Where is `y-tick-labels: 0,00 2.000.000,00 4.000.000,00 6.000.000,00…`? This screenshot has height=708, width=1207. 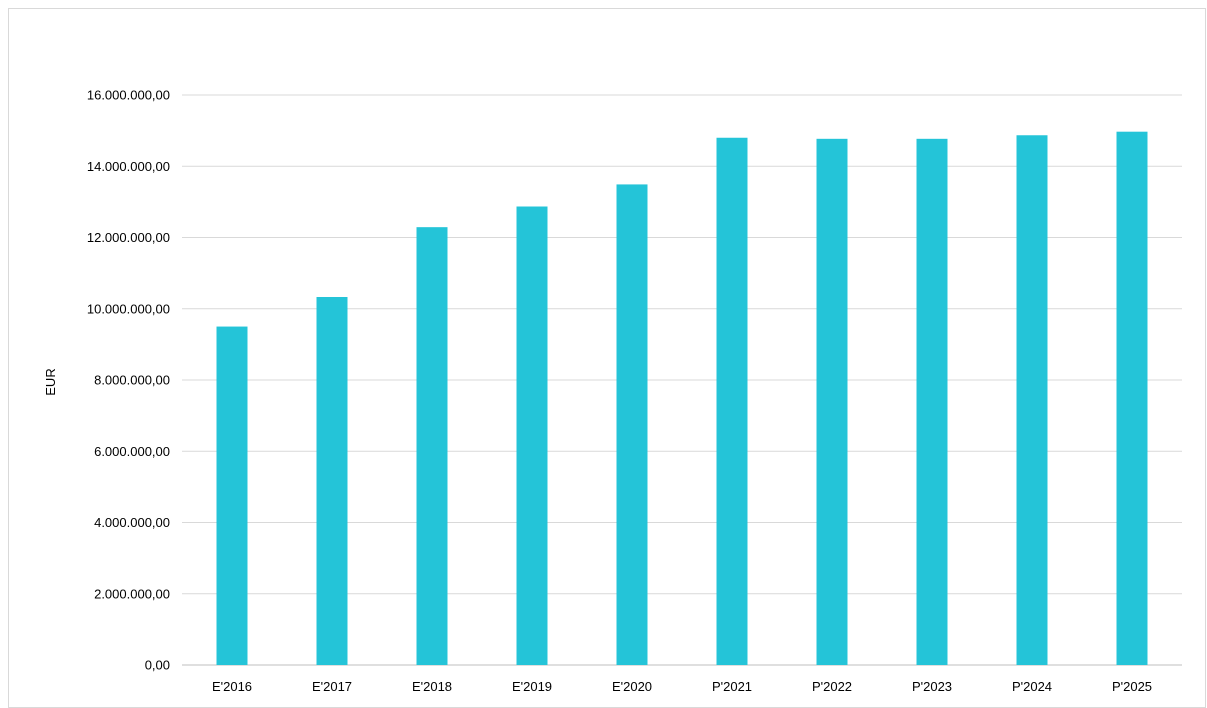 y-tick-labels: 0,00 2.000.000,00 4.000.000,00 6.000.000,00… is located at coordinates (128, 380).